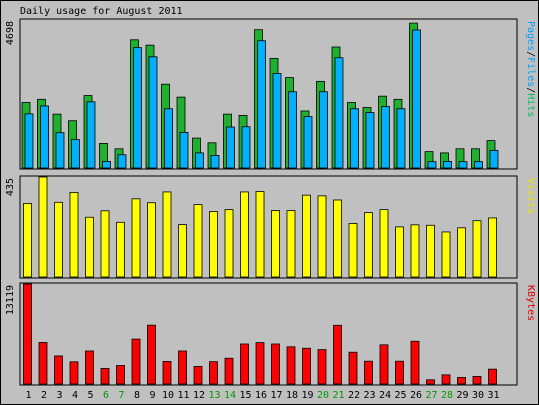 This screenshot has height=405, width=539. Describe the element at coordinates (75, 395) in the screenshot. I see `x-tick-label: 4` at that location.